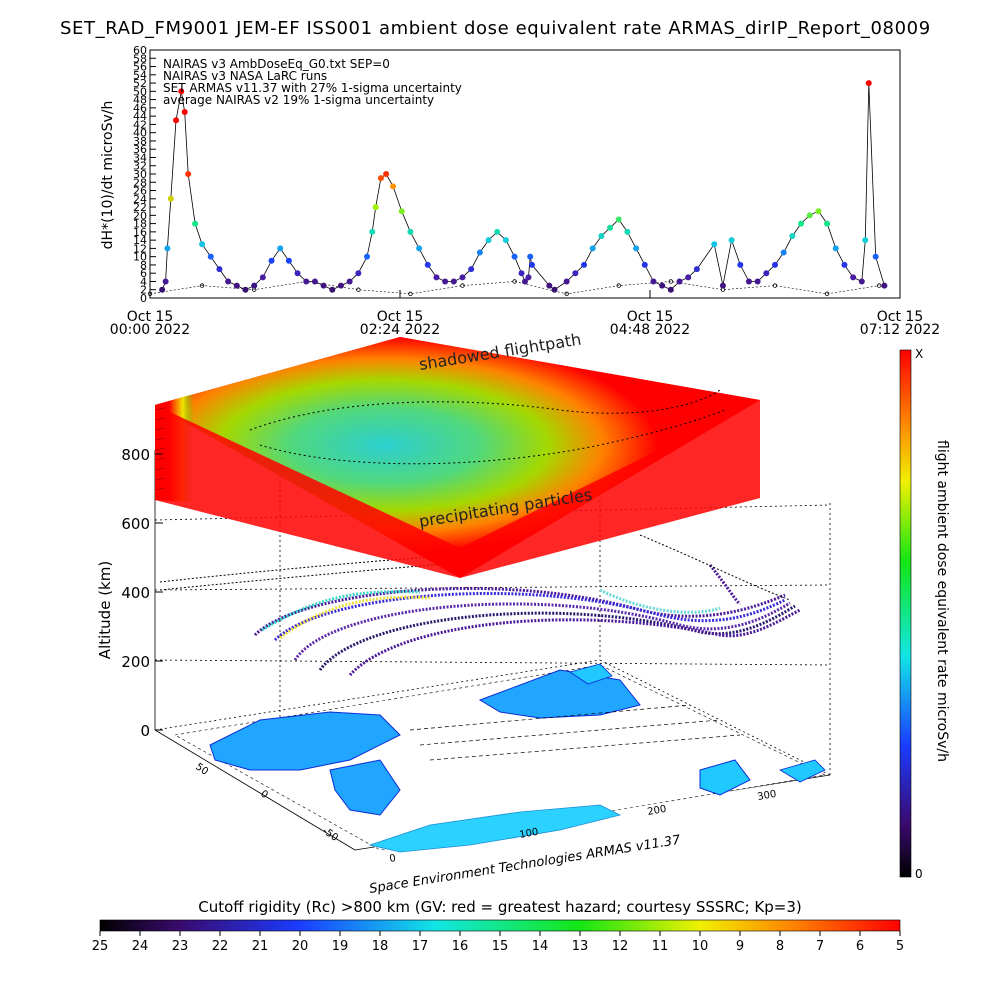  I want to click on y-tick-label: 26, so click(140, 191).